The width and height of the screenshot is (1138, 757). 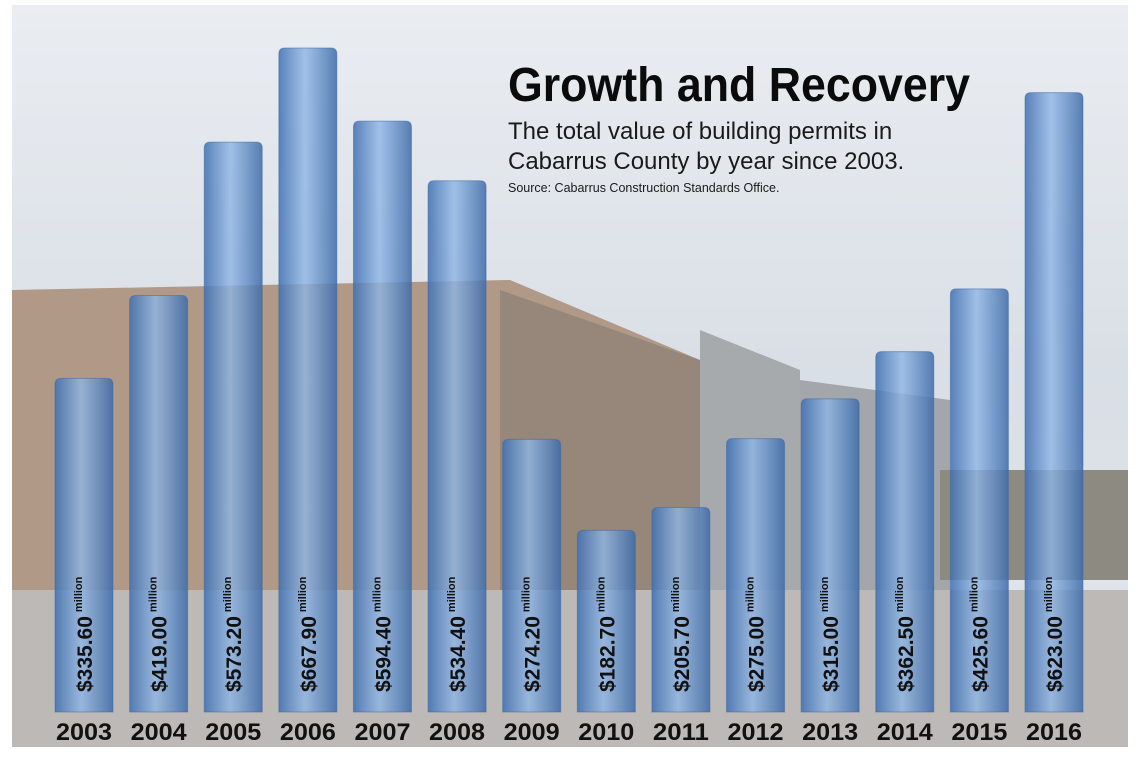 I want to click on value-label: $205.70 million, so click(x=682, y=634).